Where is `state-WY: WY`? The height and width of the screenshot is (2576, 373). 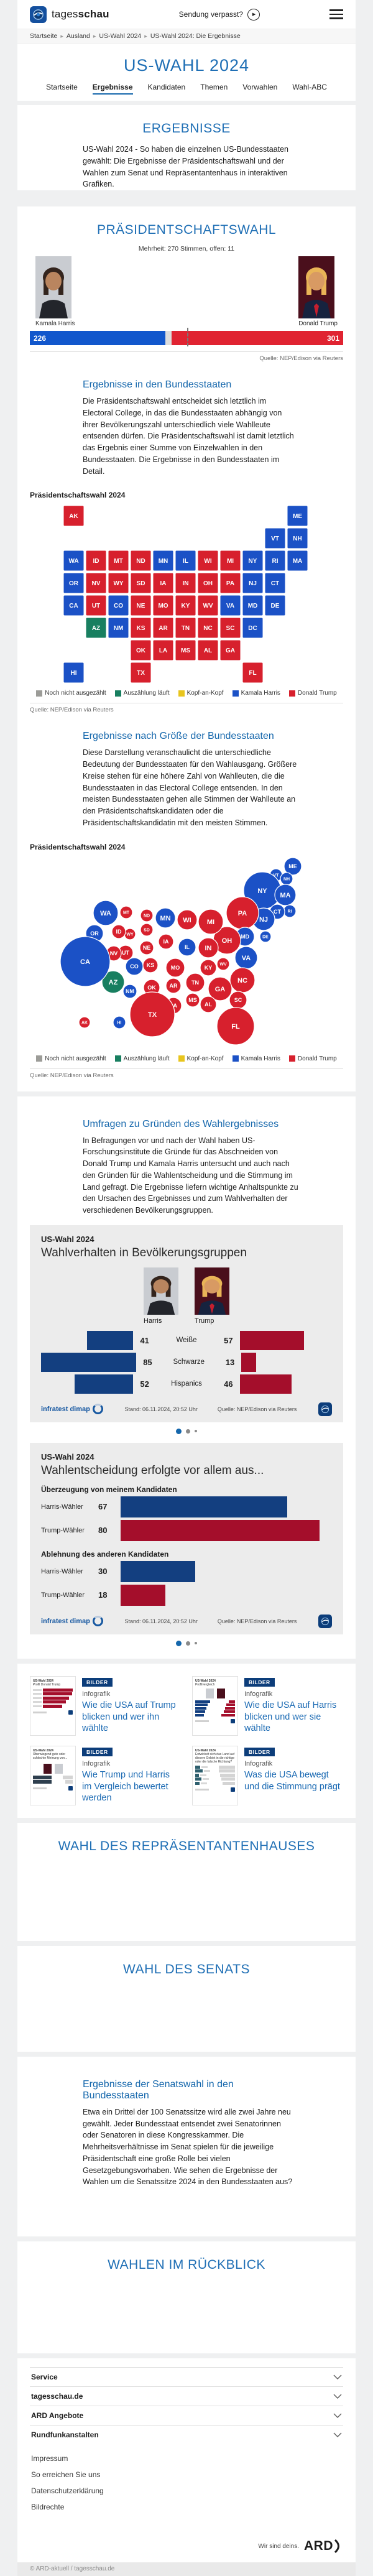
state-WY: WY is located at coordinates (118, 583).